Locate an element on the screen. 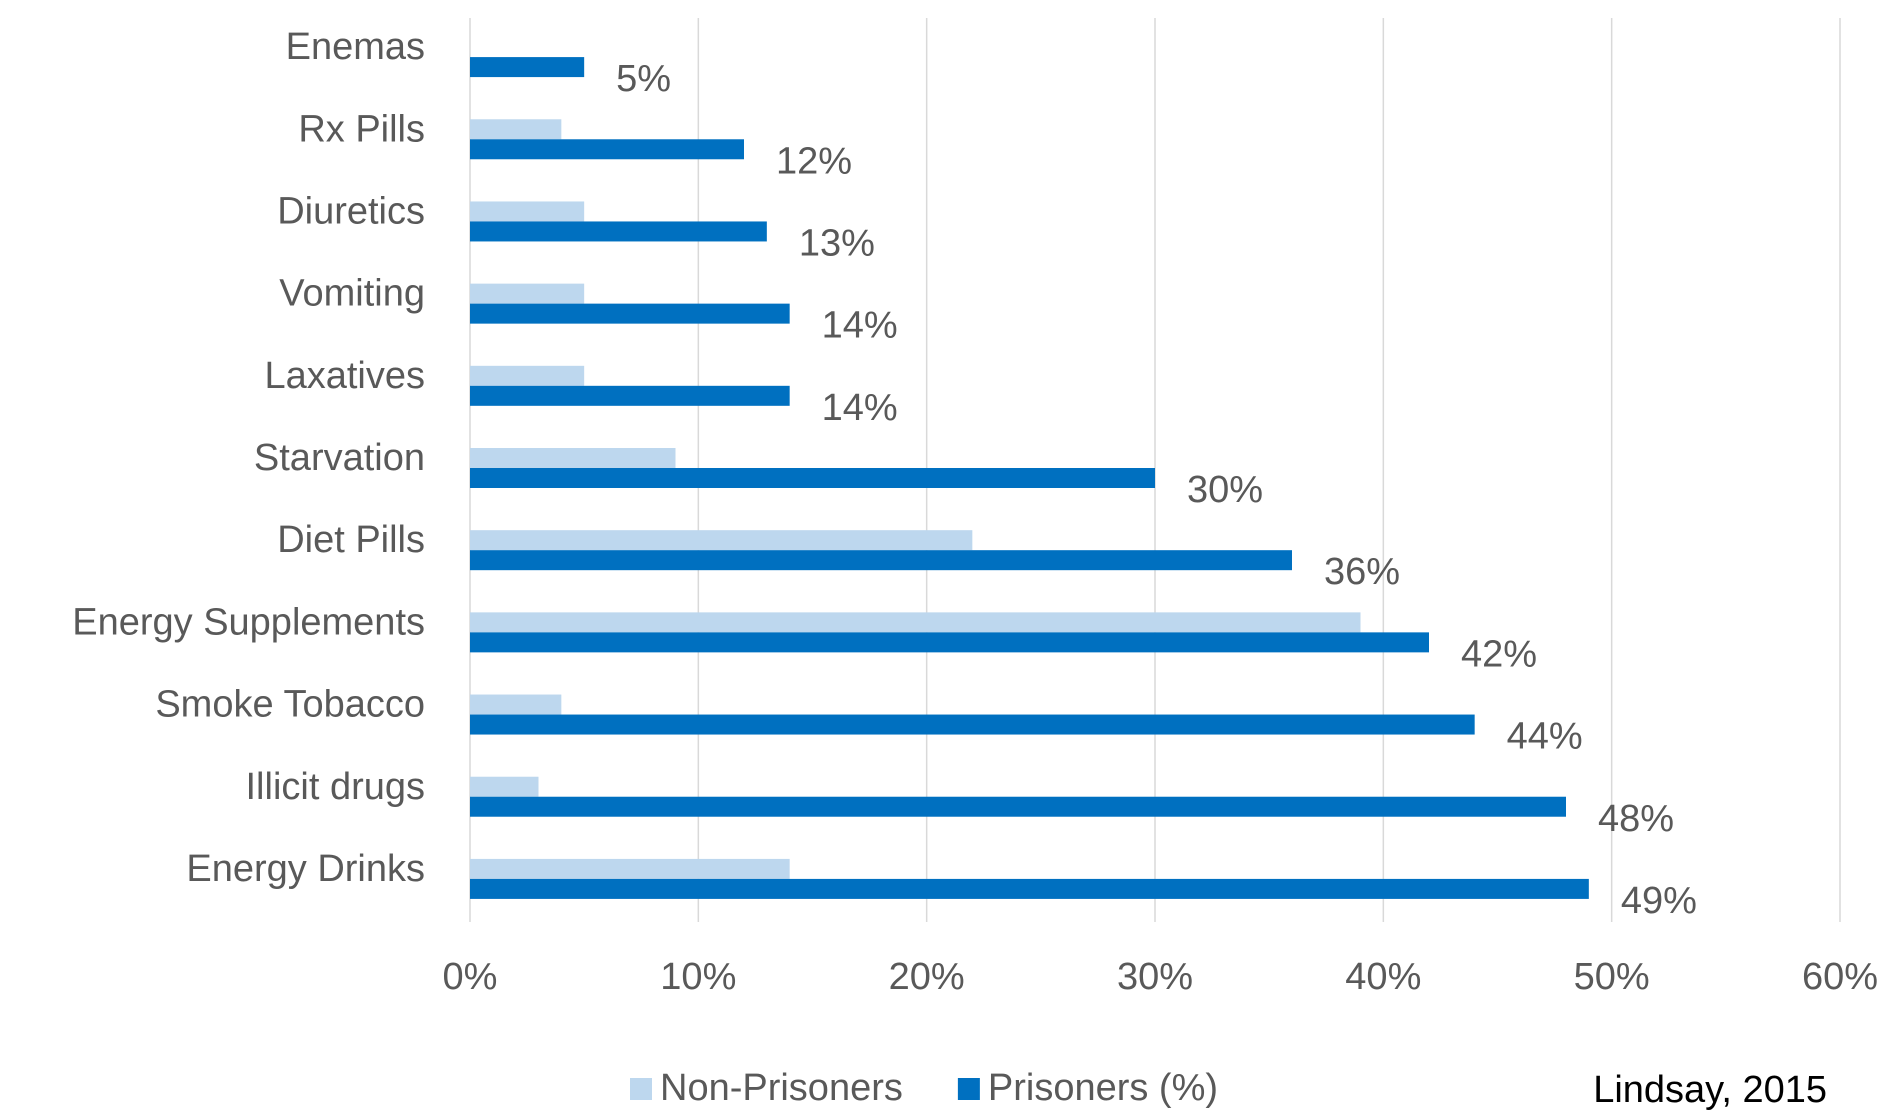 The width and height of the screenshot is (1889, 1111). x-tick-label: 10% is located at coordinates (698, 977).